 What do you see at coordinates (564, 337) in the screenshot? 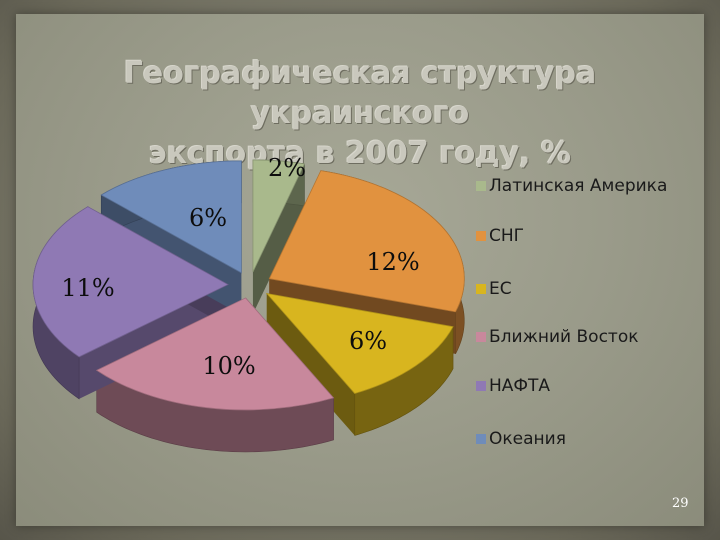
I see `legend-label-4: Ближний Восток` at bounding box center [564, 337].